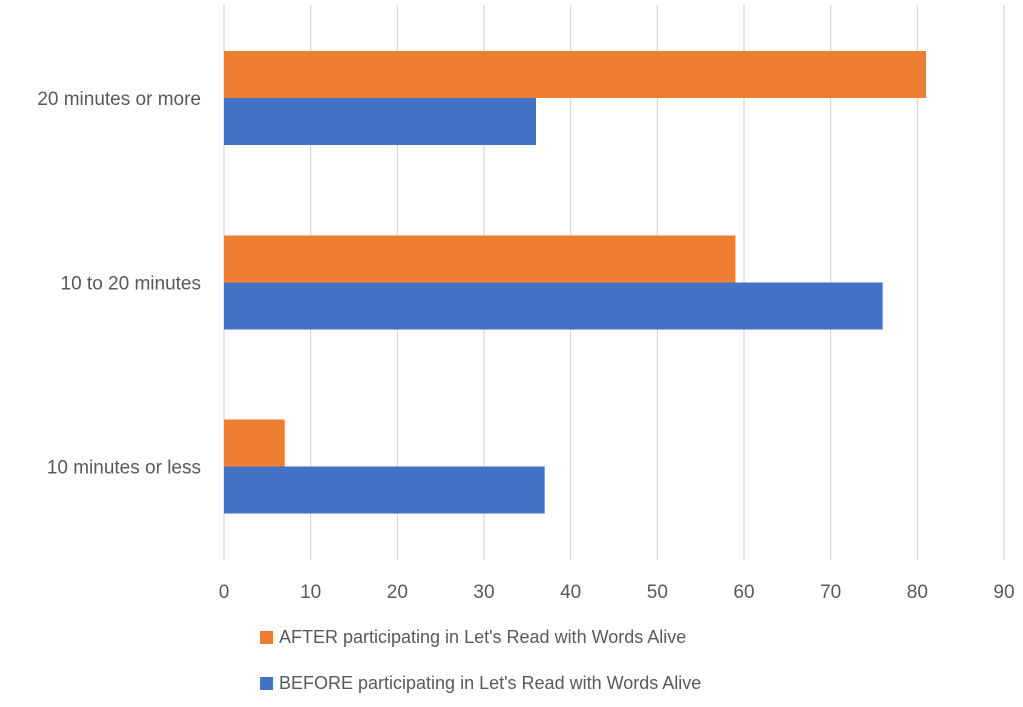 The height and width of the screenshot is (707, 1023). Describe the element at coordinates (570, 592) in the screenshot. I see `x-tick-label: 40` at that location.